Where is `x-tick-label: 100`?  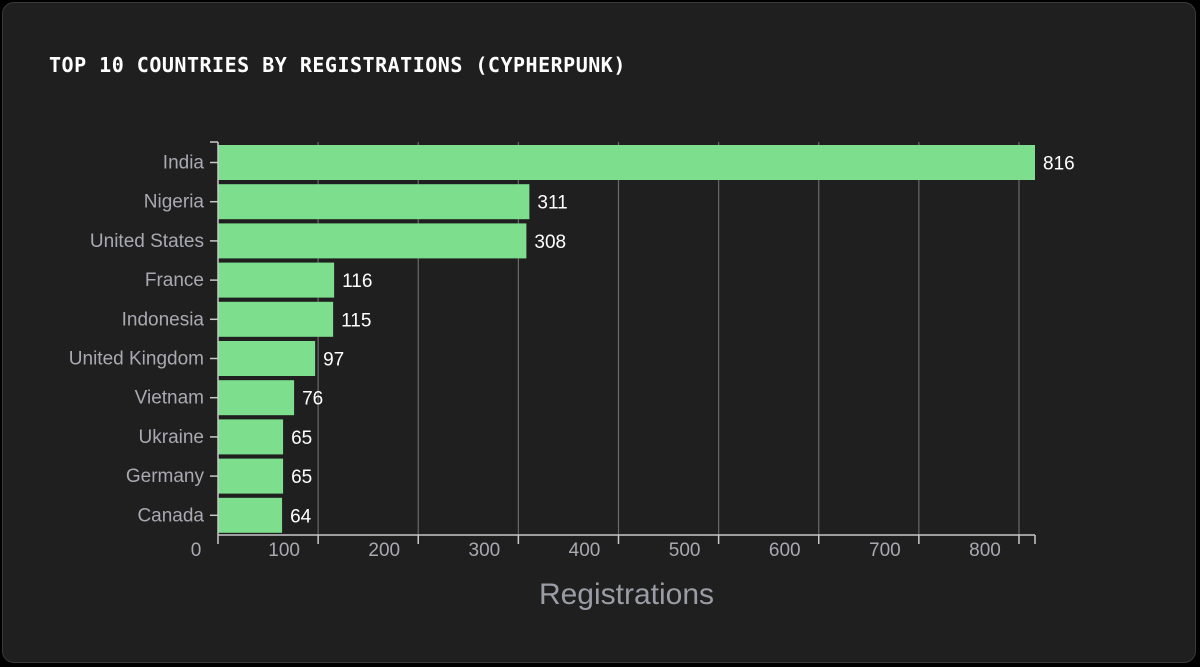 x-tick-label: 100 is located at coordinates (284, 550).